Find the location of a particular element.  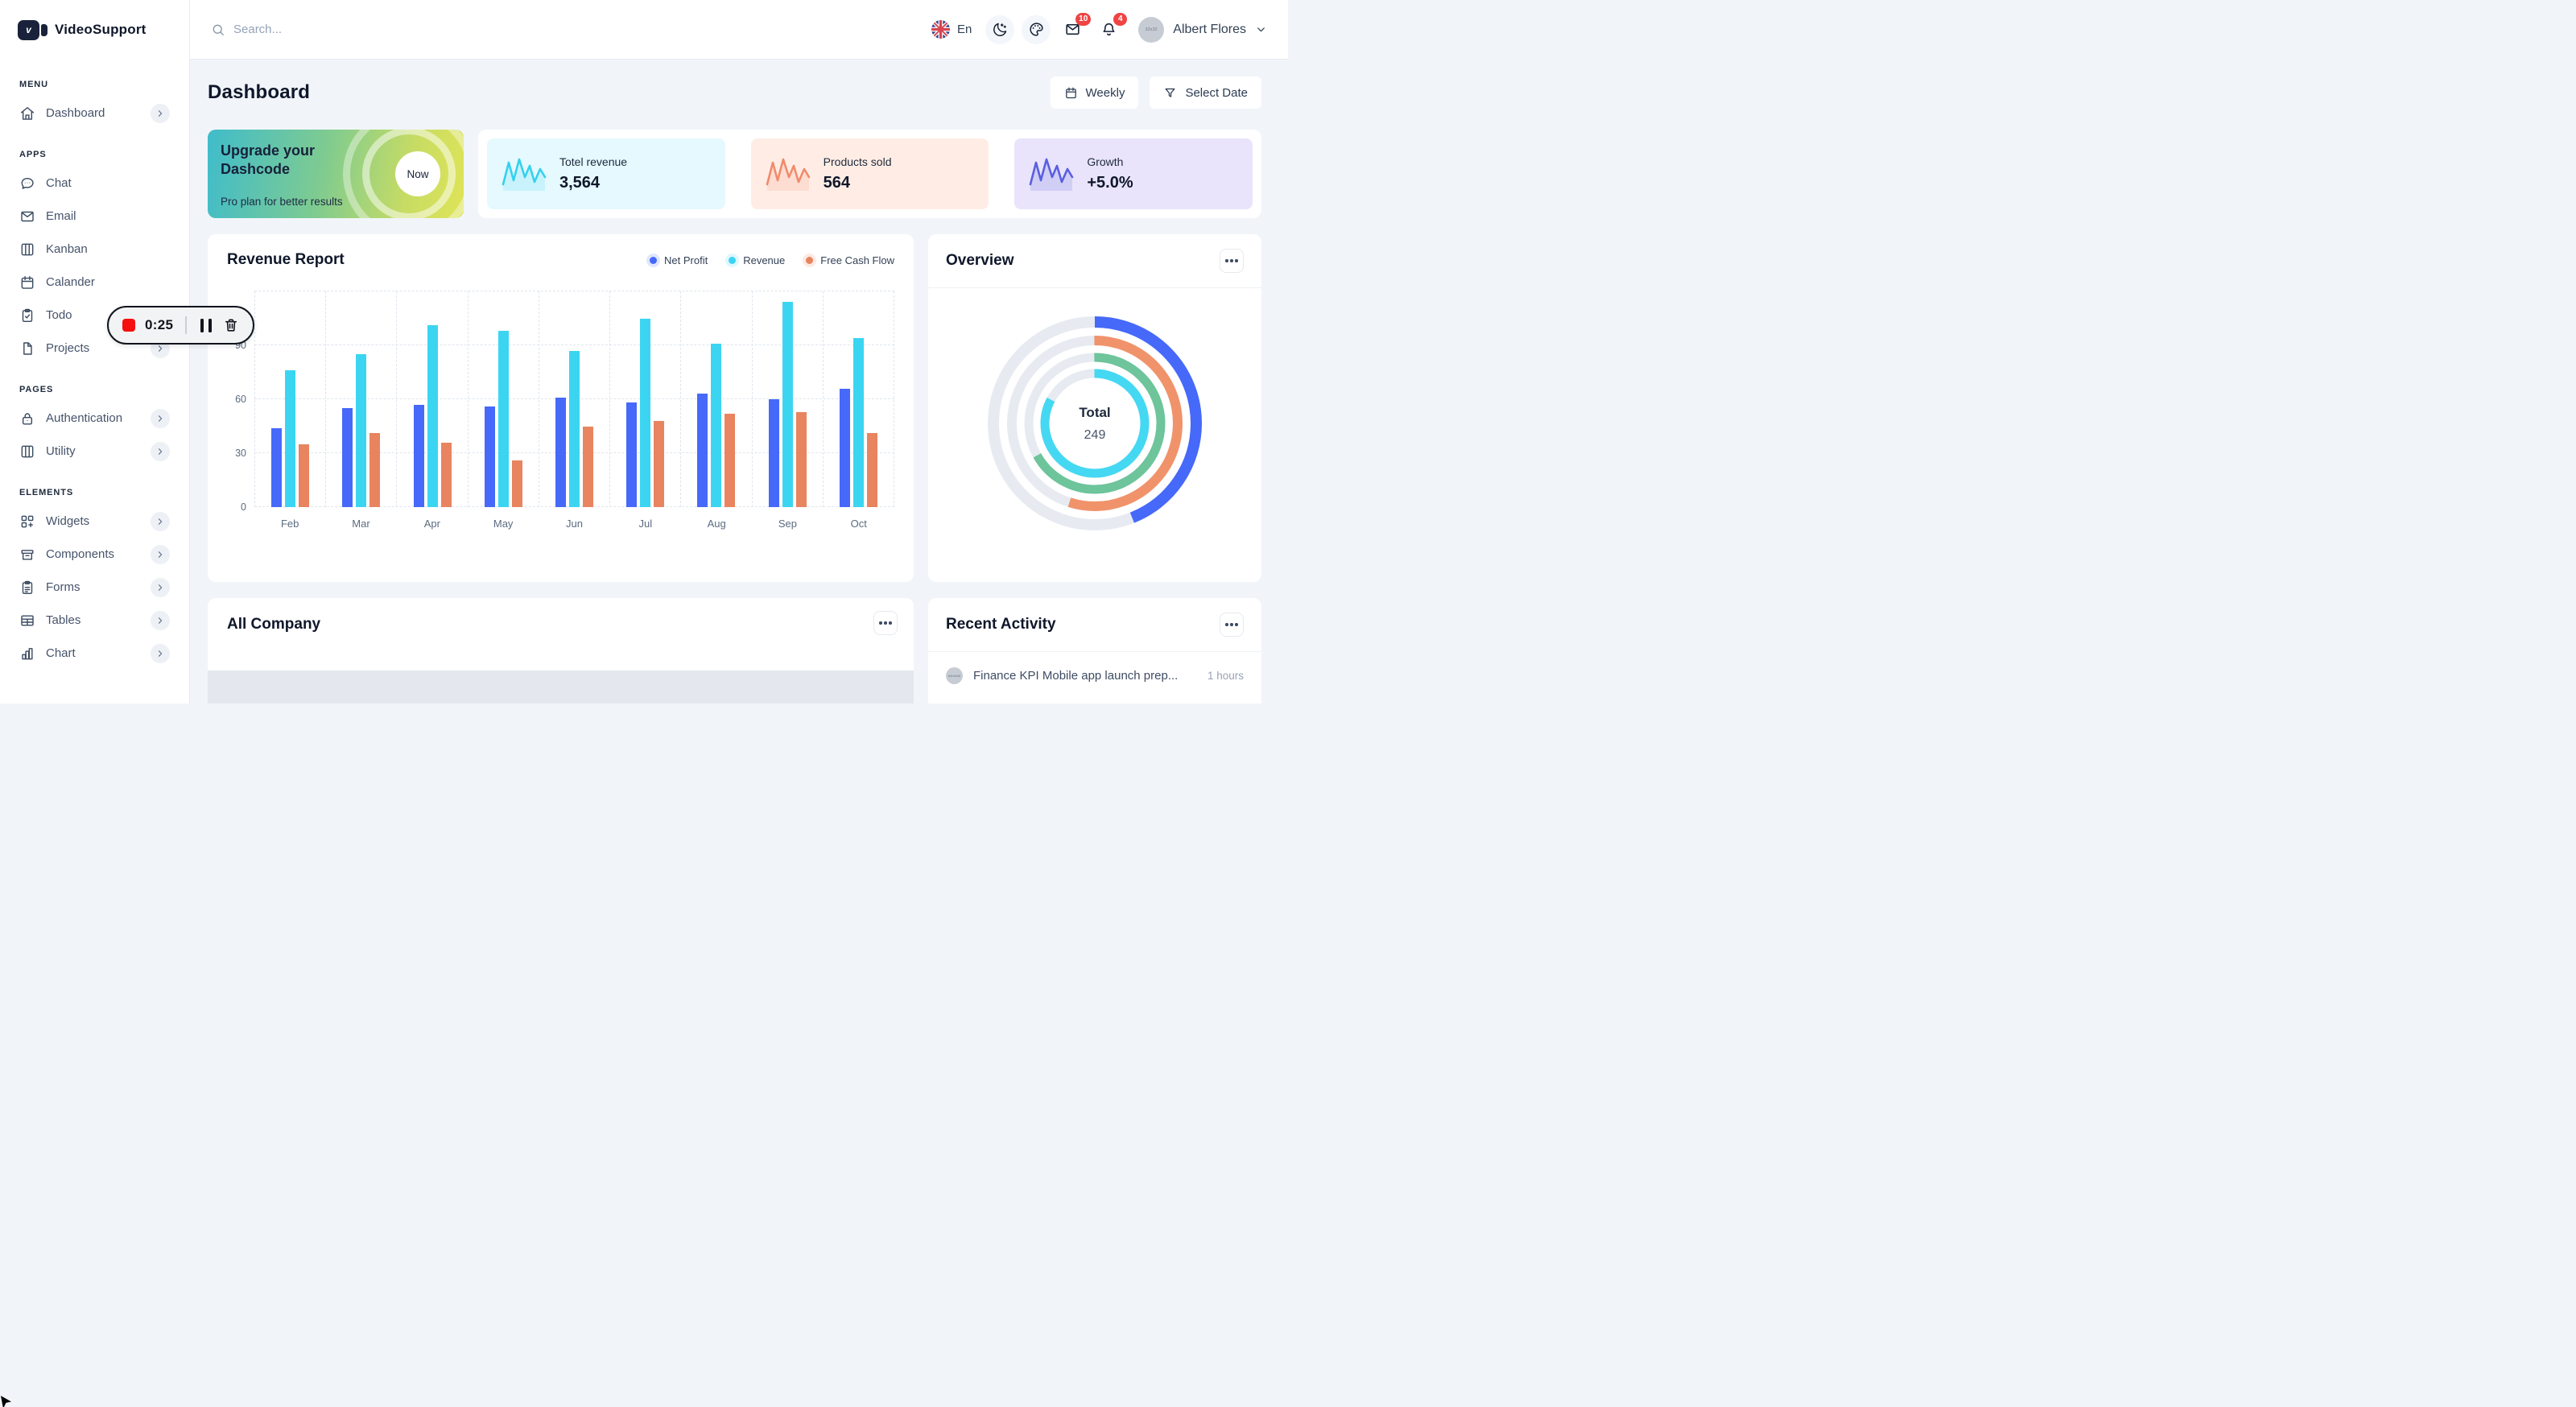

overview-card: Overview Total 249 is located at coordinates (1094, 408).